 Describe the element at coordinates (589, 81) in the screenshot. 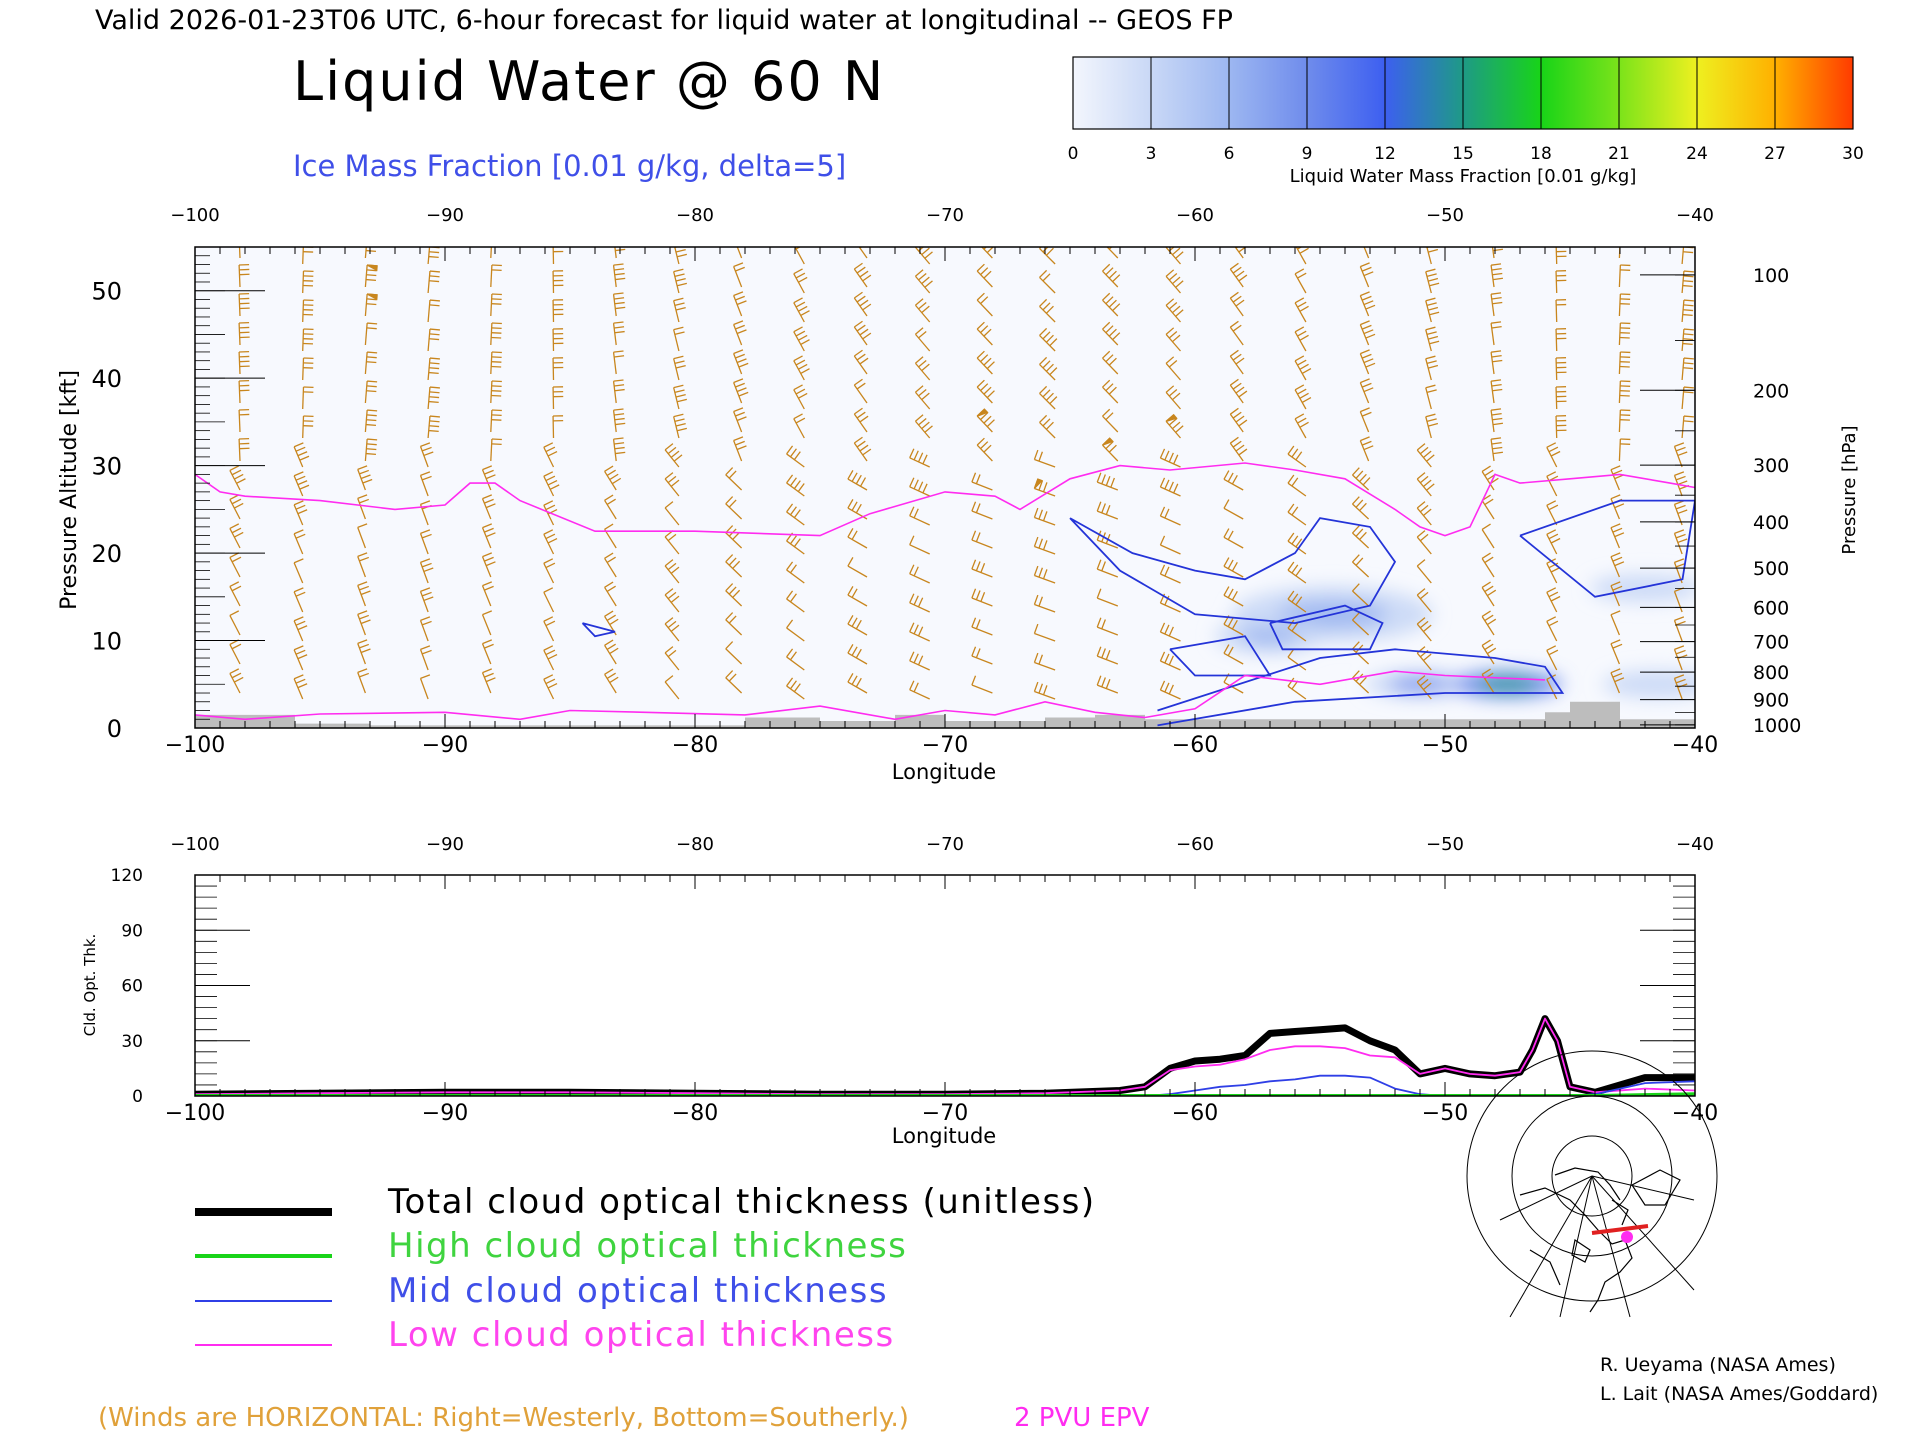

I see `main-title: Liquid Water @ 60 N` at that location.